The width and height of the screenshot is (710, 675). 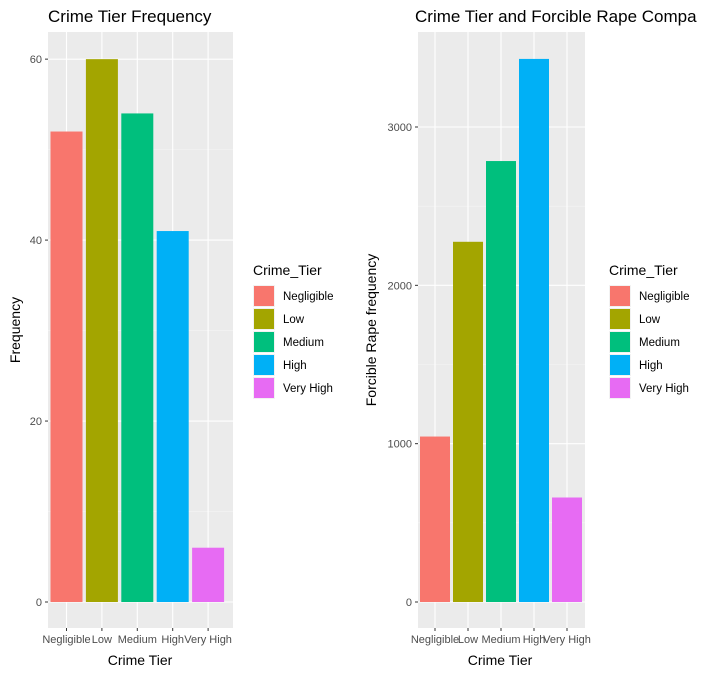 What do you see at coordinates (36, 241) in the screenshot?
I see `y-tick-label: 40` at bounding box center [36, 241].